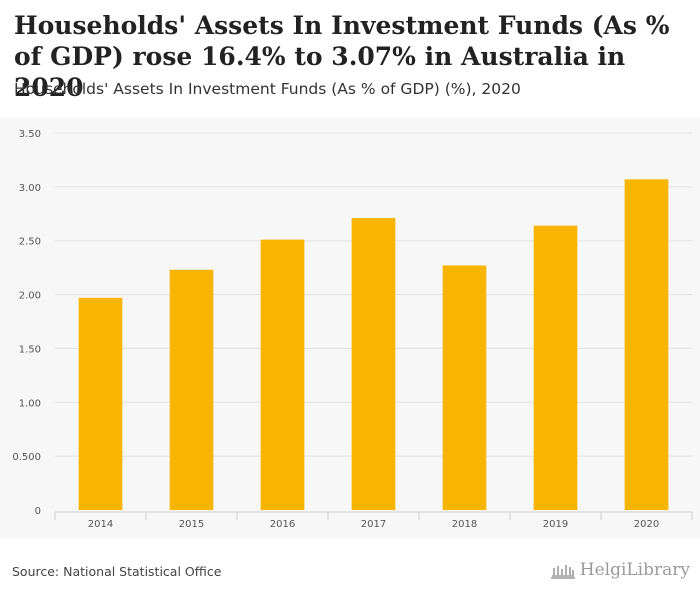 This screenshot has height=596, width=700. I want to click on brand-logo: HelgiLibrary, so click(620, 570).